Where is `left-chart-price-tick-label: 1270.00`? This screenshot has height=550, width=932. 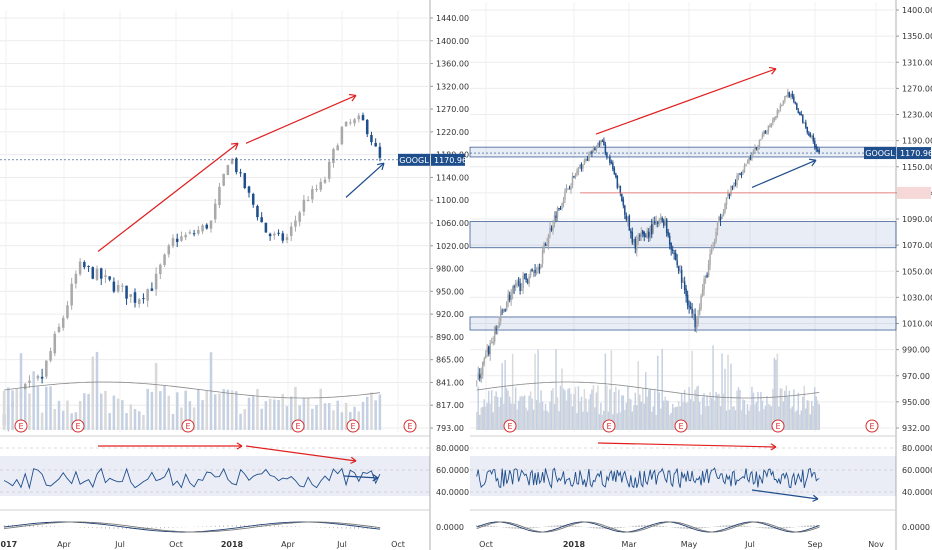 left-chart-price-tick-label: 1270.00 is located at coordinates (452, 109).